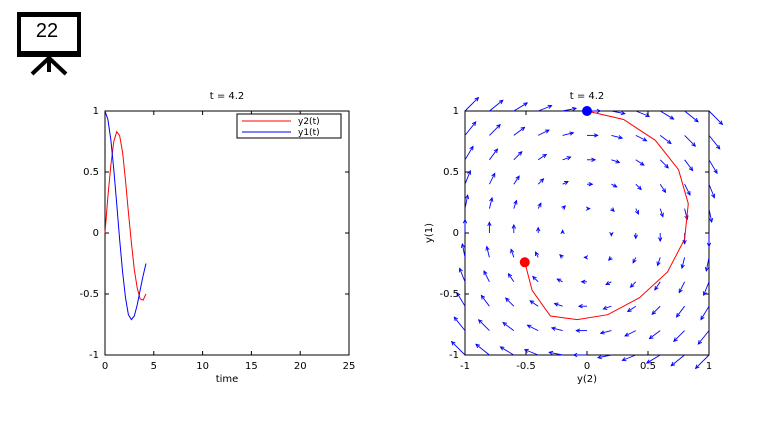 Image resolution: width=760 pixels, height=427 pixels. What do you see at coordinates (456, 233) in the screenshot?
I see `right-ytick-label: 0` at bounding box center [456, 233].